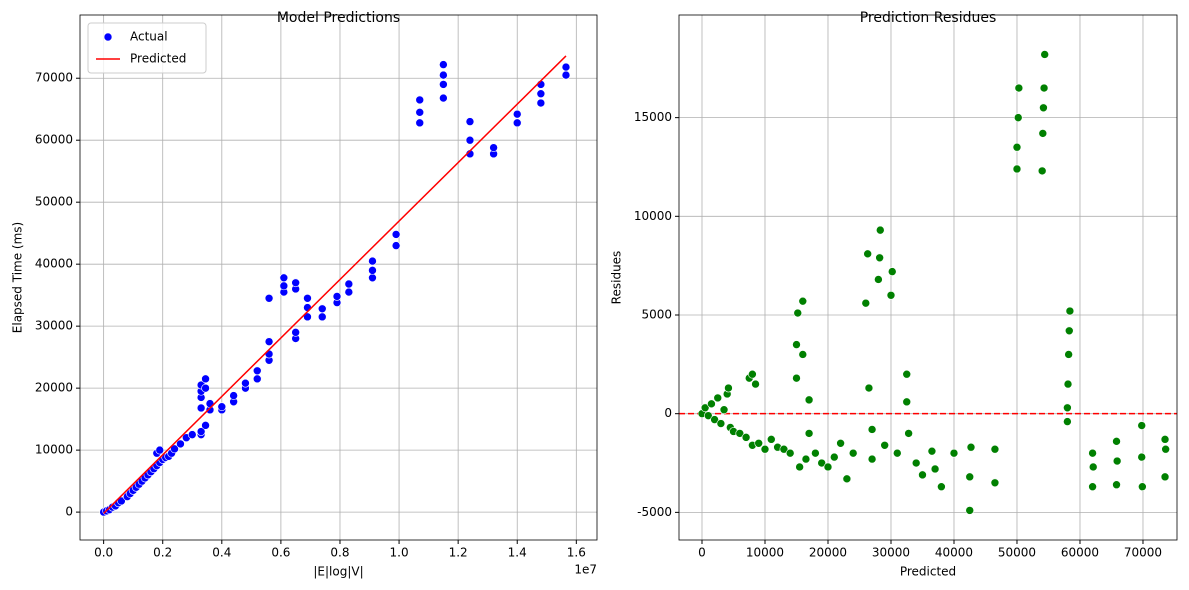 The height and width of the screenshot is (590, 1189). What do you see at coordinates (54, 450) in the screenshot?
I see `y-tick-label: 10000` at bounding box center [54, 450].